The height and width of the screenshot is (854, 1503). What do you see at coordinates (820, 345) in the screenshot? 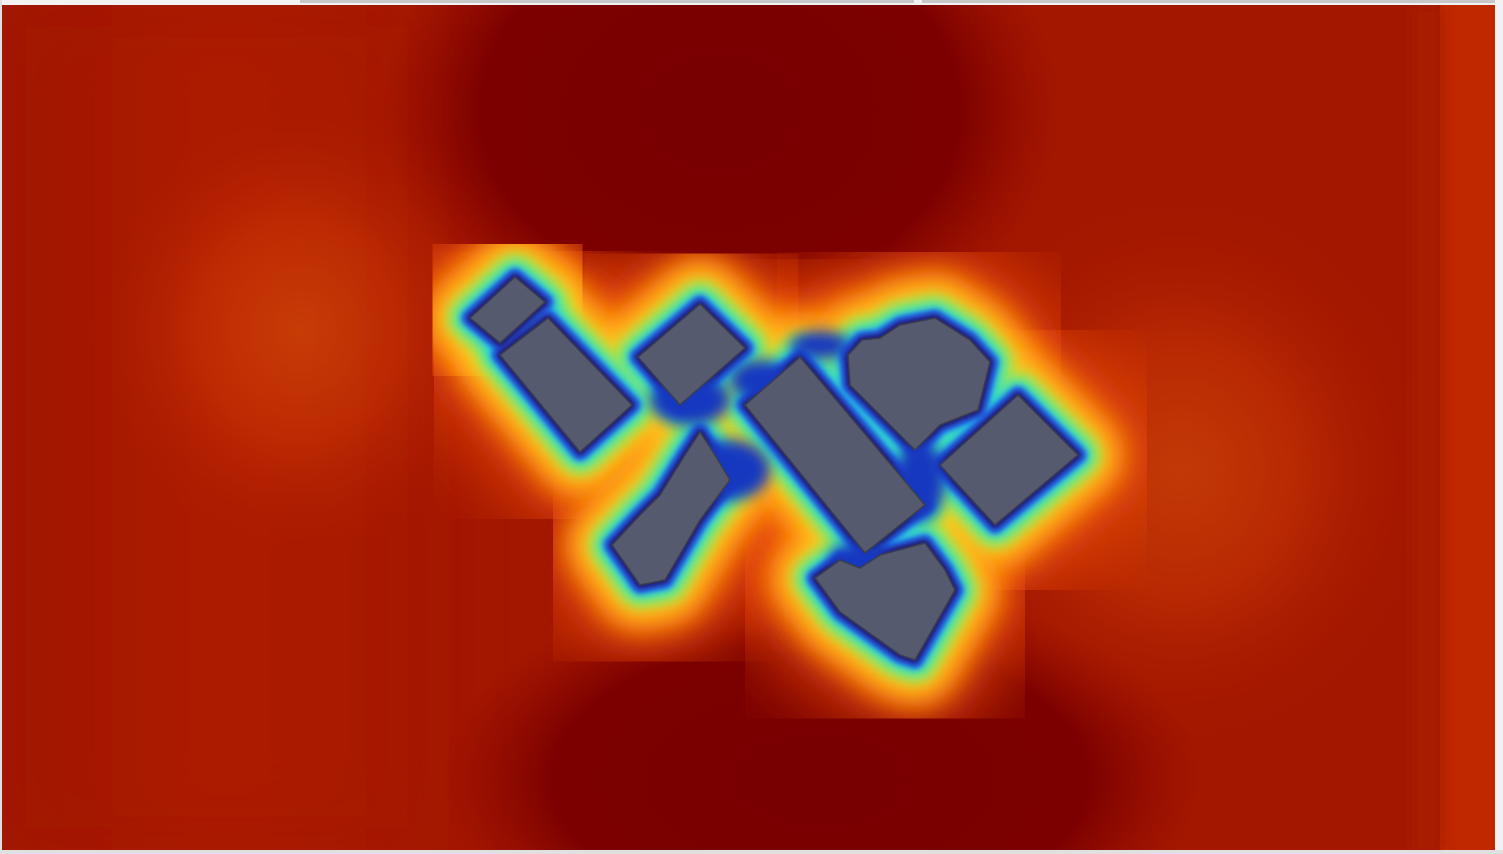
I see `low-velocity-pocket` at bounding box center [820, 345].